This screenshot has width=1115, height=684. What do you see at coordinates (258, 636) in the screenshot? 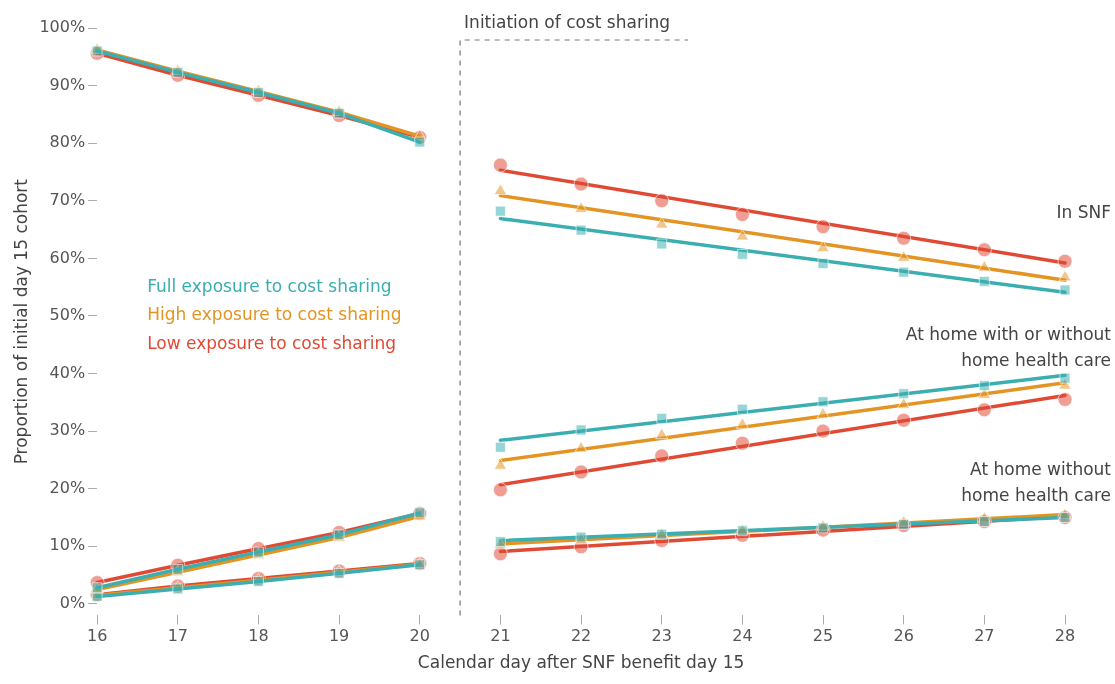
I see `x-tick-label: 18` at bounding box center [258, 636].